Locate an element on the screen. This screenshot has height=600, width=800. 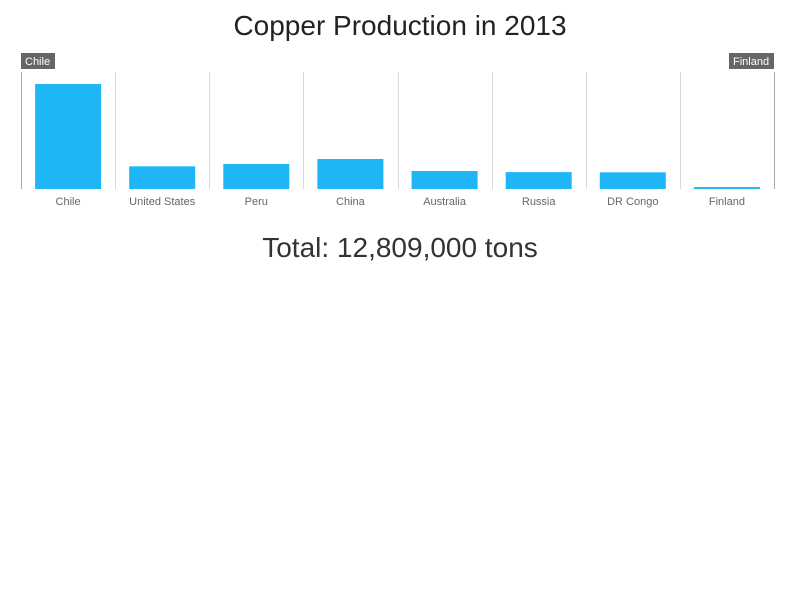
bar-australia is located at coordinates (444, 180).